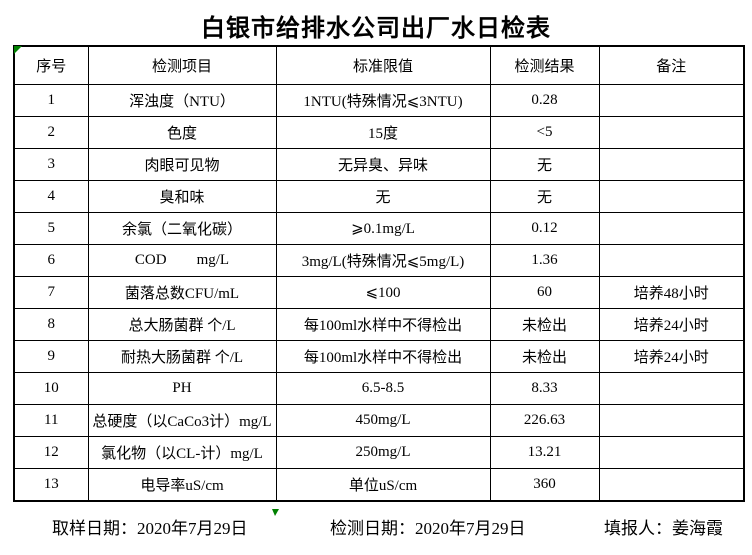 This screenshot has height=555, width=752. I want to click on column-header-index: 序号, so click(51, 65).